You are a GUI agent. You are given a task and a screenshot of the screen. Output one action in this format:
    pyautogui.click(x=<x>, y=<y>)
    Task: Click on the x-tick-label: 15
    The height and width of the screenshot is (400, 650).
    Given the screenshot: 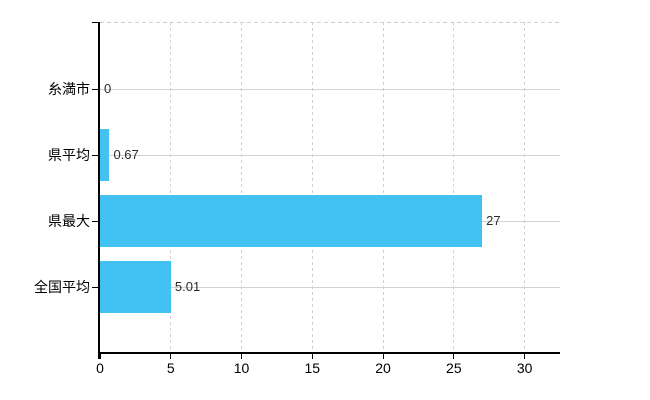 What is the action you would take?
    pyautogui.click(x=312, y=368)
    